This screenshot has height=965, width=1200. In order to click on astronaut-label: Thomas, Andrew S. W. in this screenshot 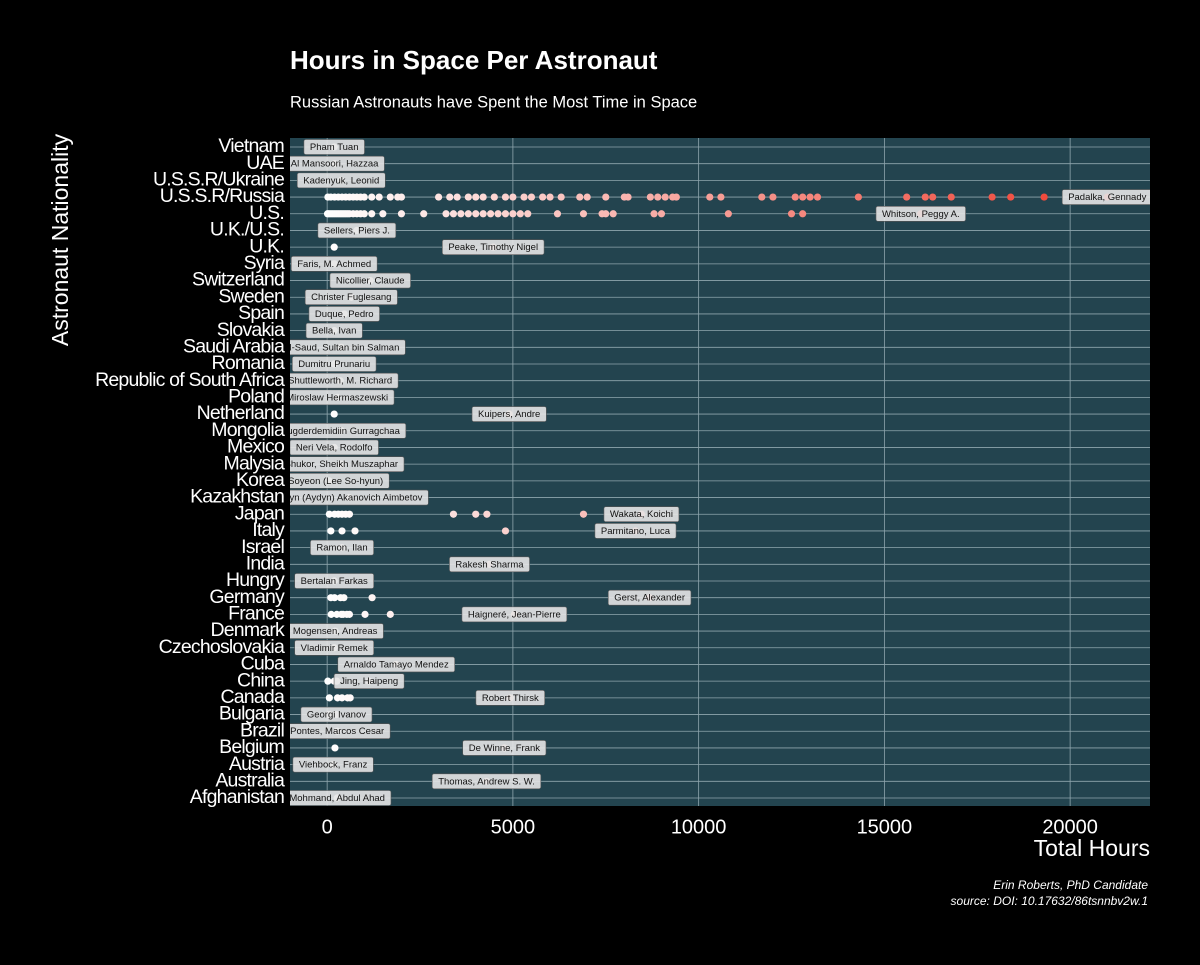, I will do `click(486, 781)`.